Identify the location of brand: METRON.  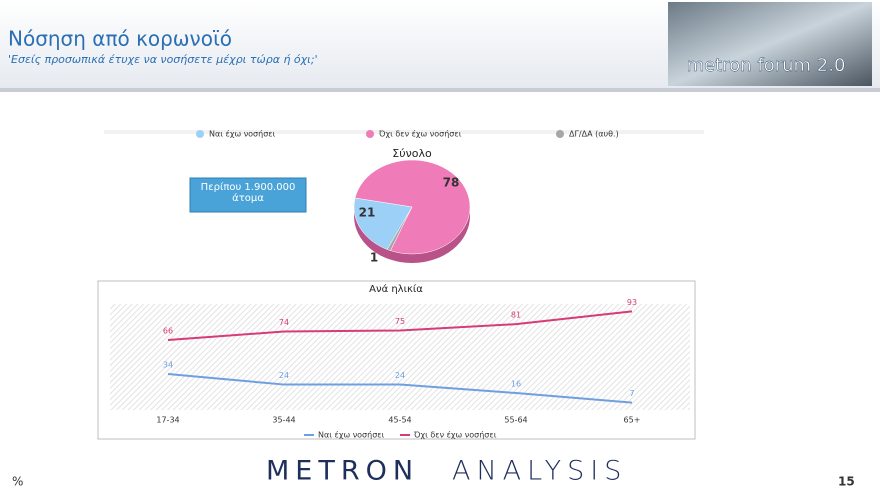
(342, 471).